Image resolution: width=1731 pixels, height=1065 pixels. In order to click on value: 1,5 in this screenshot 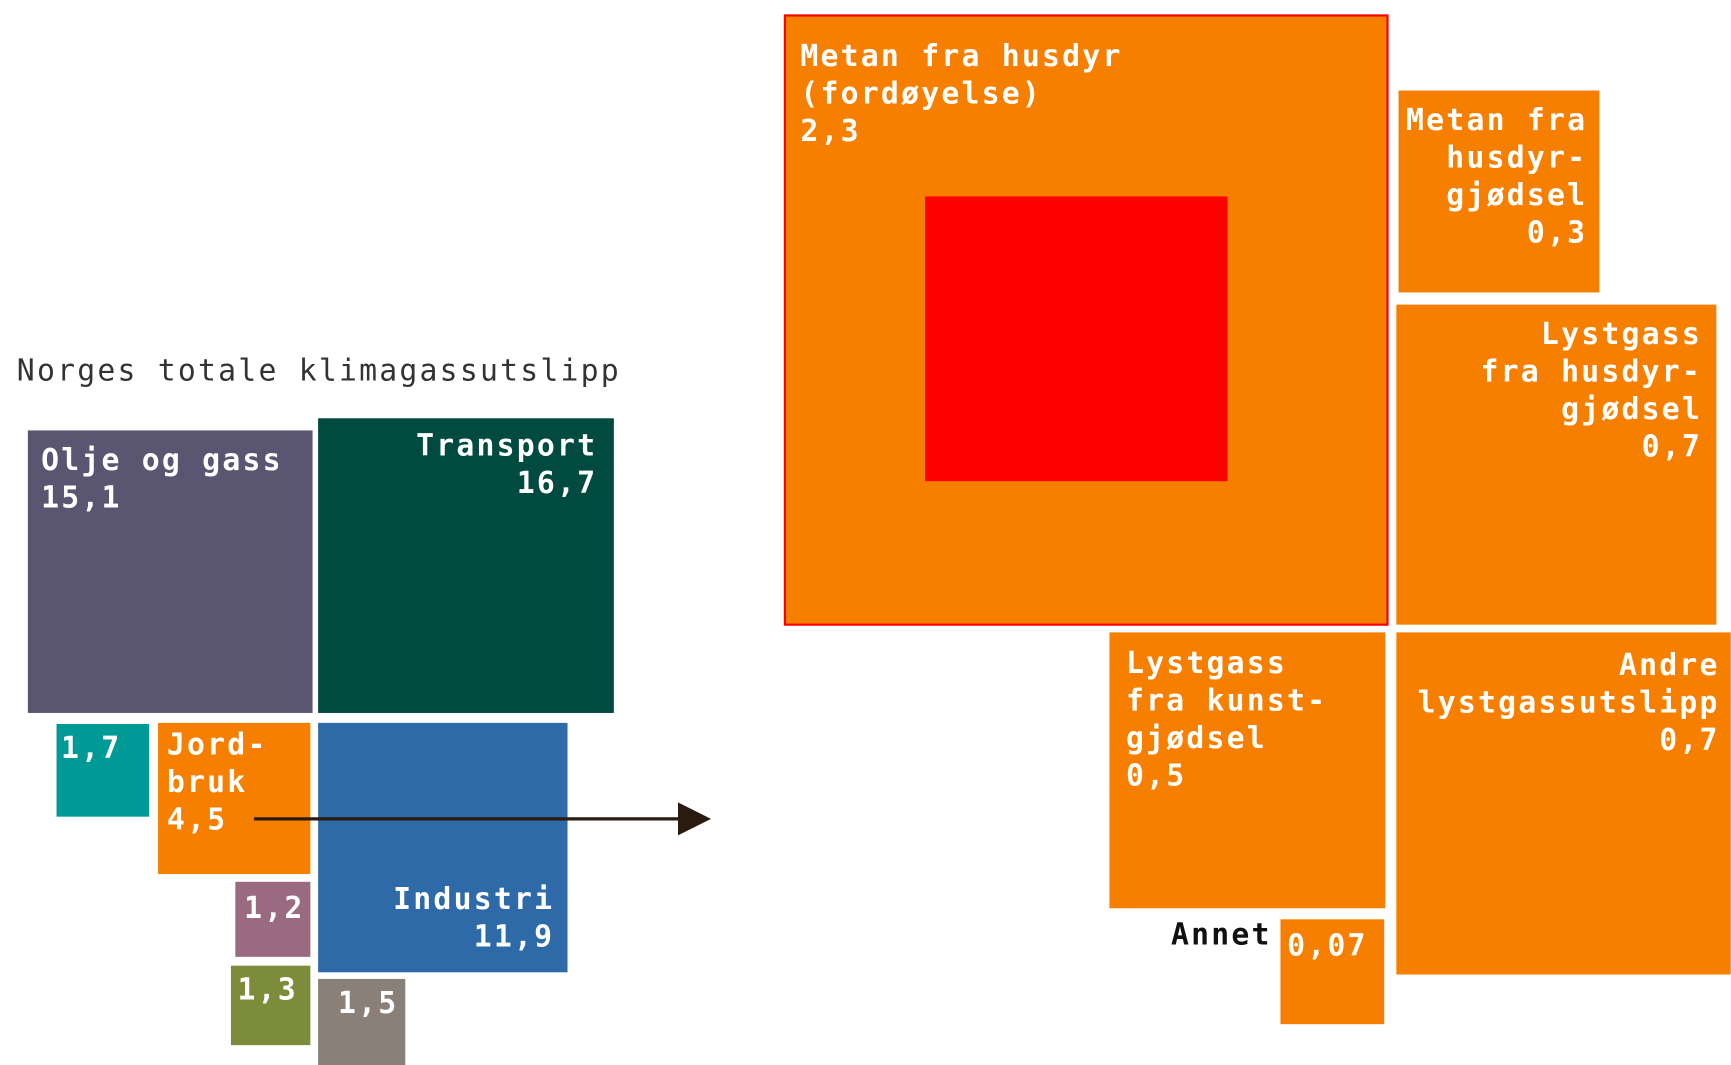, I will do `click(368, 1003)`.